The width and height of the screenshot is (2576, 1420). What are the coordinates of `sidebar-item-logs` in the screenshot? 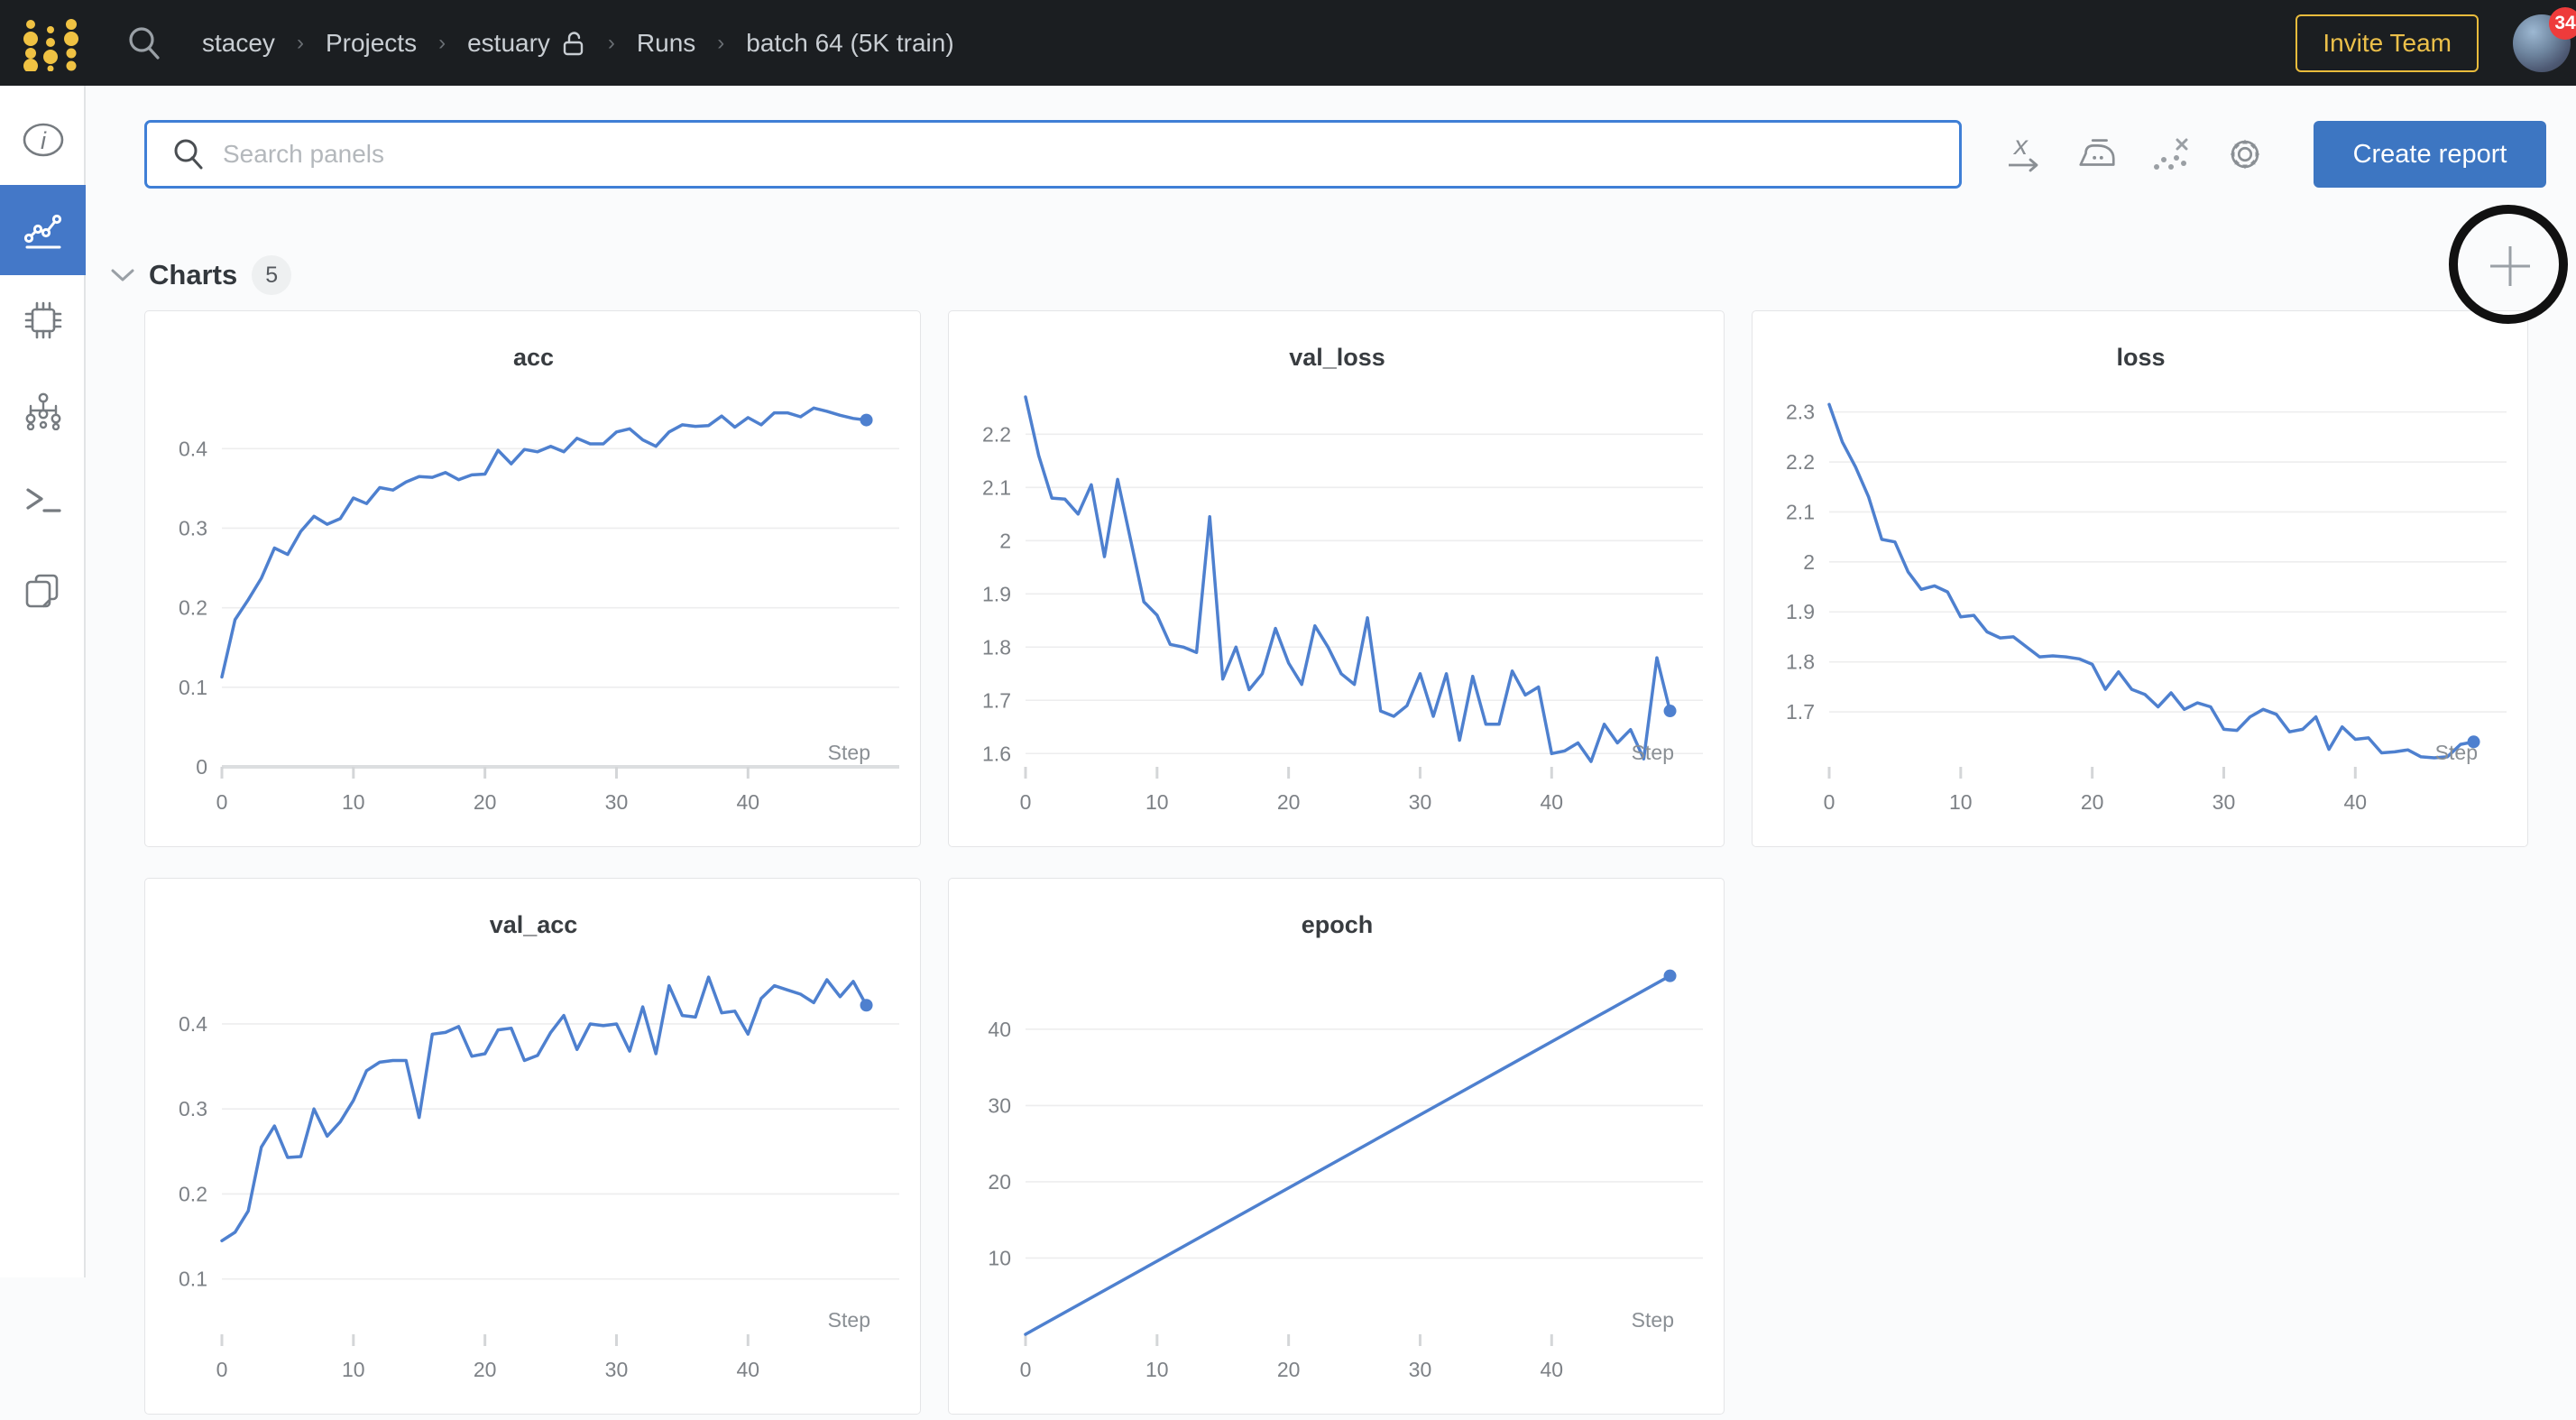 It's located at (43, 501).